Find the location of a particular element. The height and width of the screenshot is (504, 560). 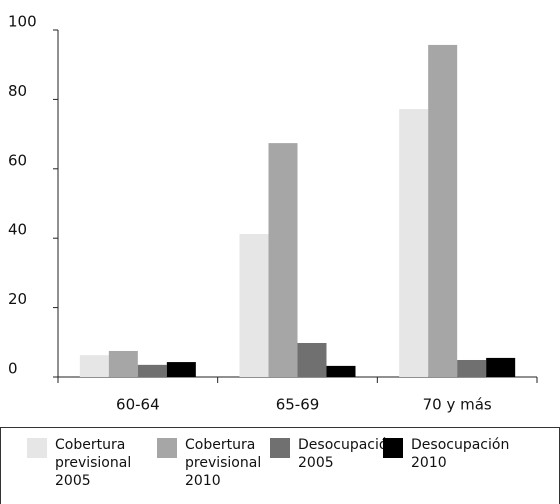

legend-label: Cobertura previsional 2005 is located at coordinates (93, 463).